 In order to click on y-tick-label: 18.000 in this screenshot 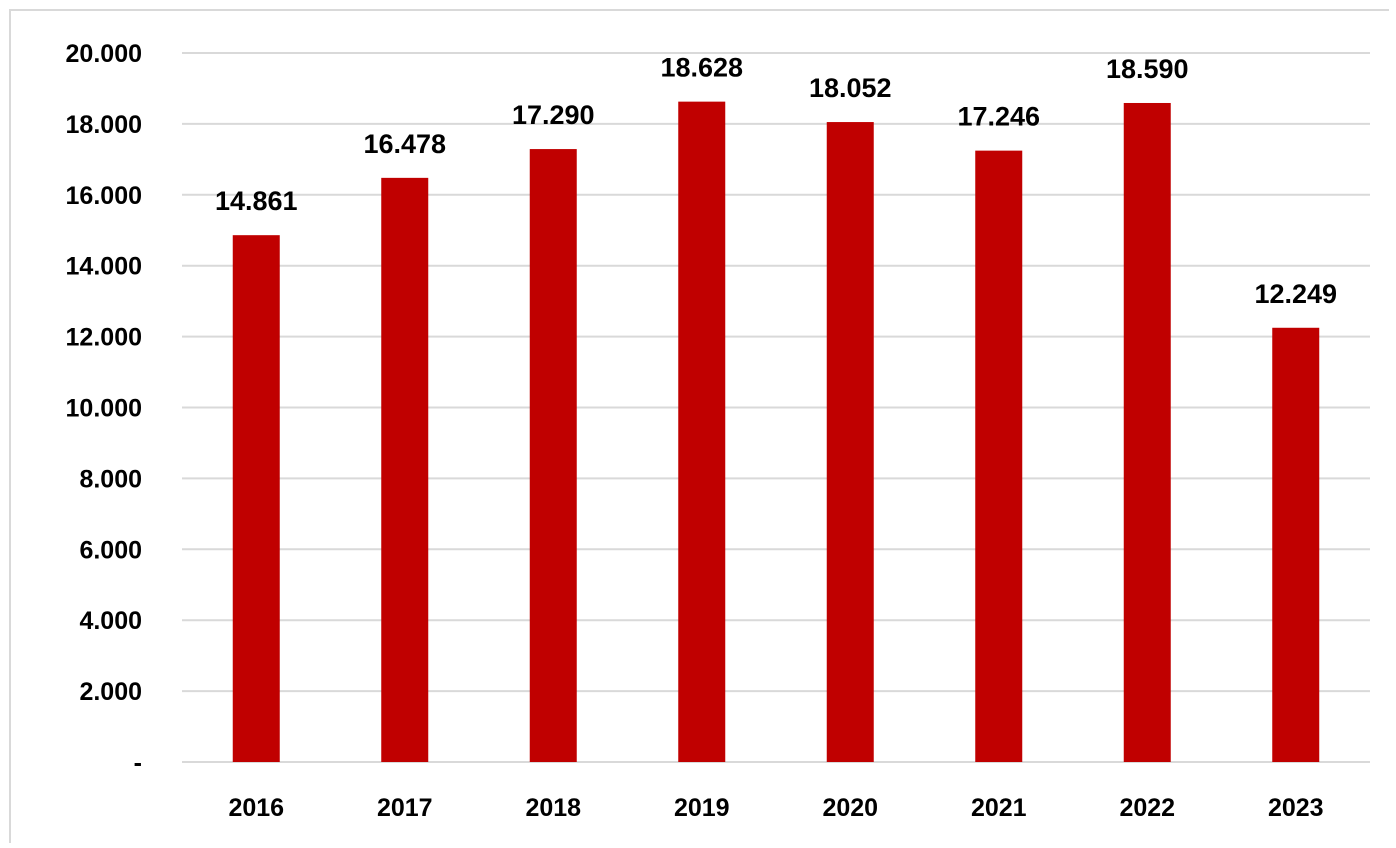, I will do `click(104, 125)`.